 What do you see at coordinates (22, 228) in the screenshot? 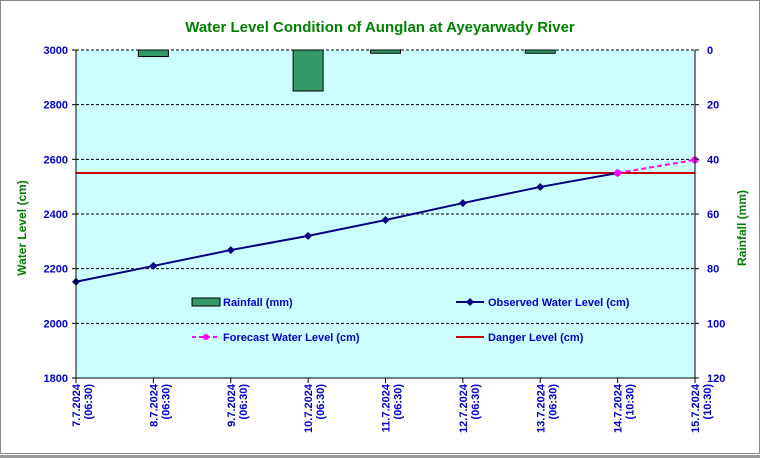
I see `y-axis-label: Water Level (cm)` at bounding box center [22, 228].